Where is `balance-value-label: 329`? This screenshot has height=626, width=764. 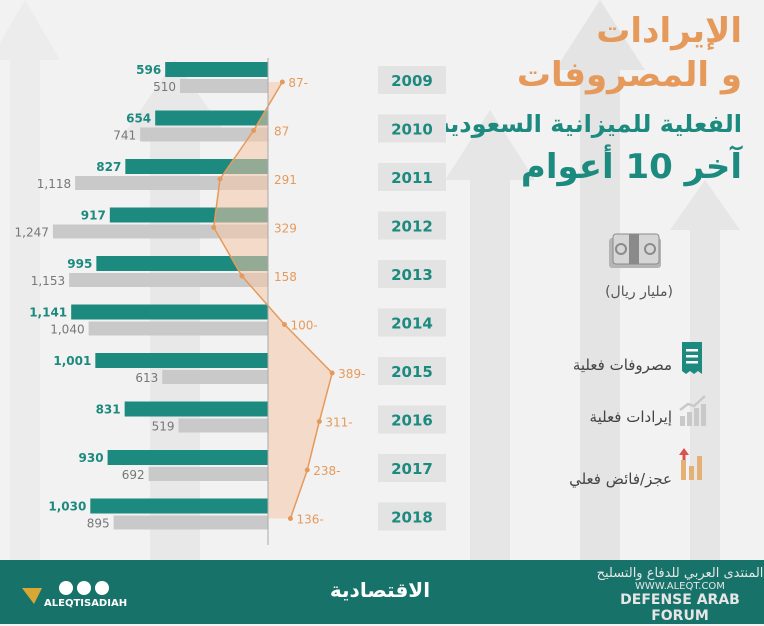
balance-value-label: 329 is located at coordinates (285, 229).